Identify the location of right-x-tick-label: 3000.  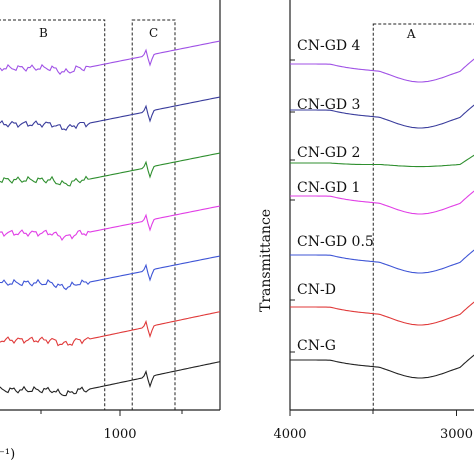
(456, 434).